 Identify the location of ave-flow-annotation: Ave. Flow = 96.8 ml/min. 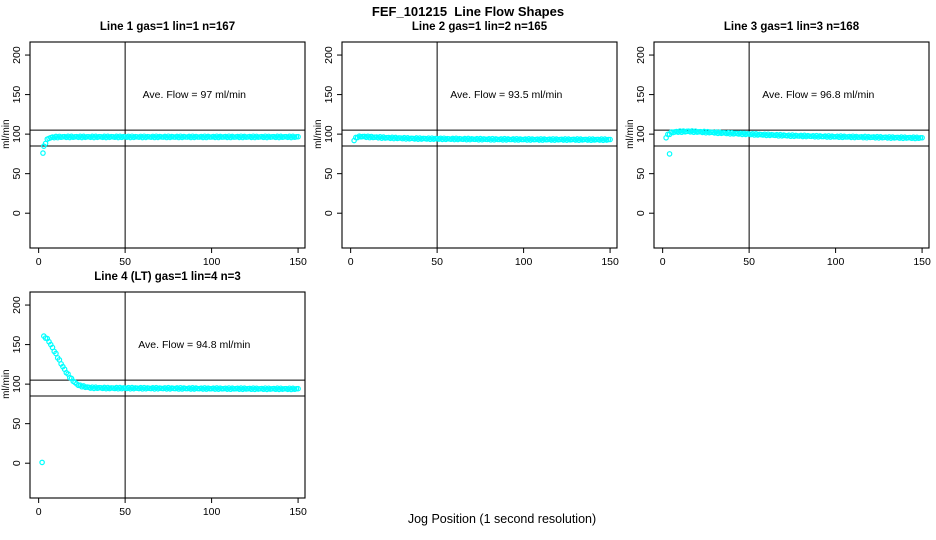
(818, 95).